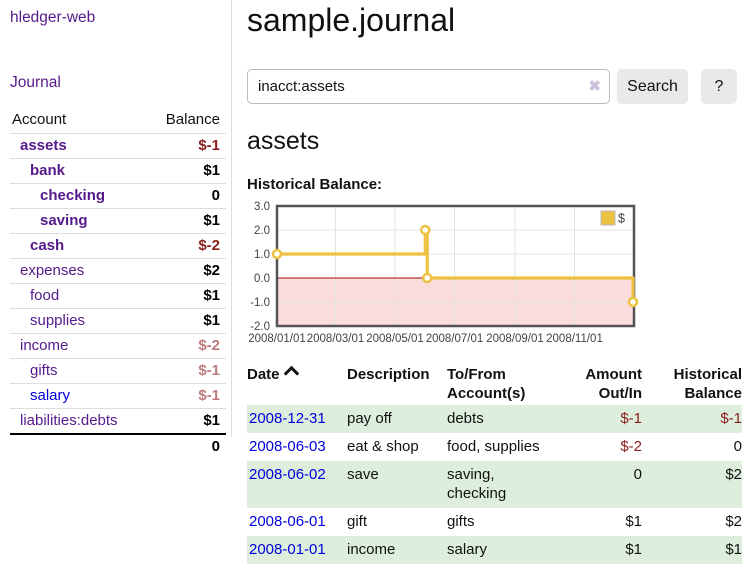 The width and height of the screenshot is (742, 582). Describe the element at coordinates (118, 321) in the screenshot. I see `account-row: supplies $1` at that location.